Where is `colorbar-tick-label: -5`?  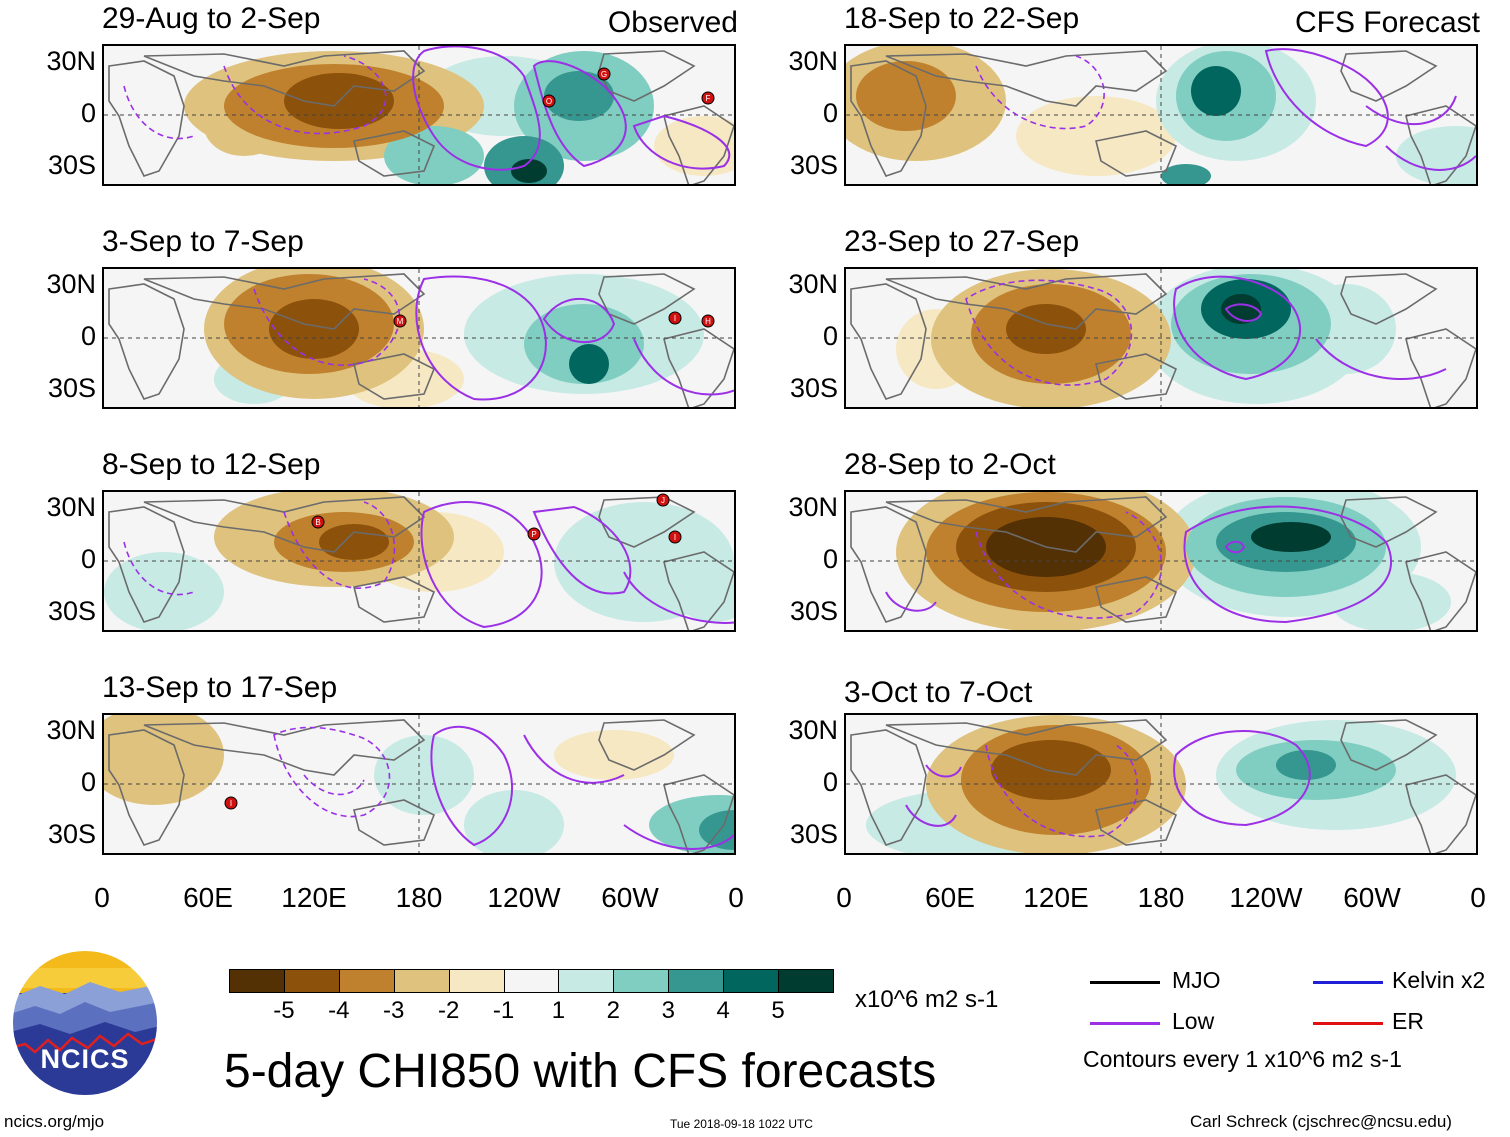
colorbar-tick-label: -5 is located at coordinates (284, 1010).